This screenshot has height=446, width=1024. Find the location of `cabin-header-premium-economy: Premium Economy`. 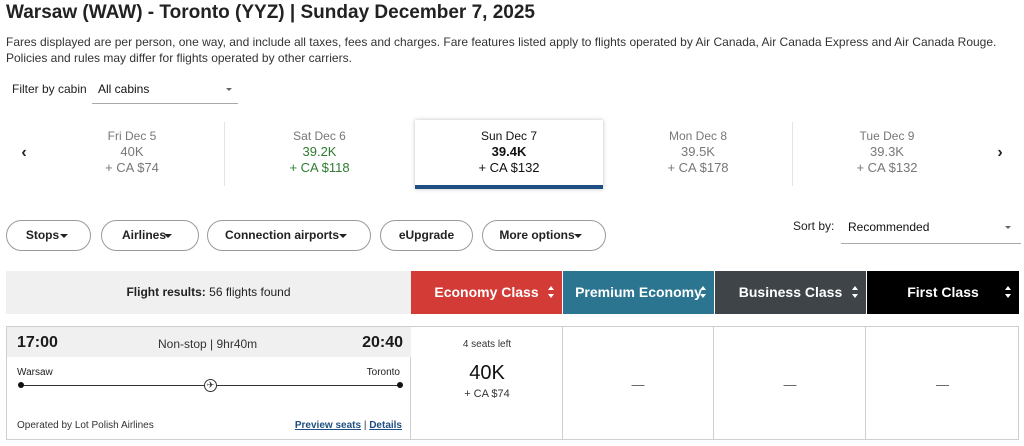

cabin-header-premium-economy: Premium Economy is located at coordinates (638, 292).